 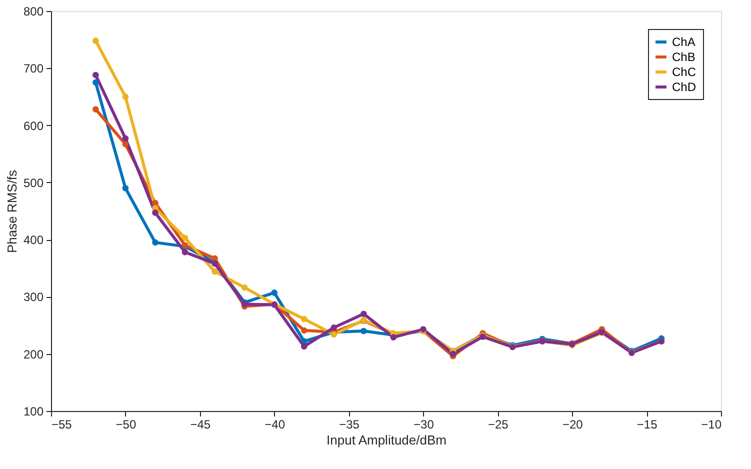 What do you see at coordinates (684, 42) in the screenshot?
I see `legend-label: ChA` at bounding box center [684, 42].